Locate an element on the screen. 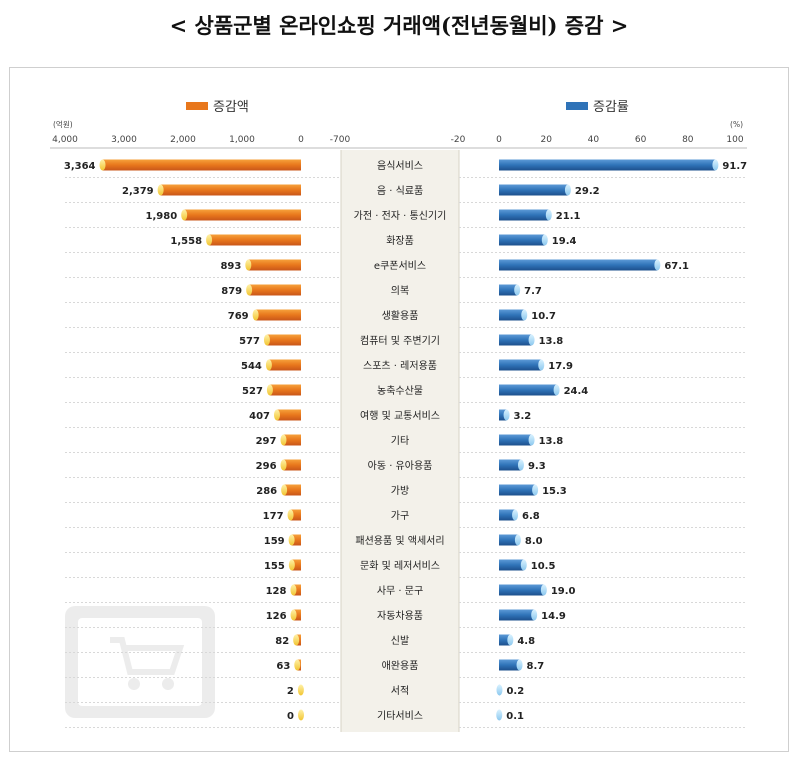 The height and width of the screenshot is (760, 798). amount-value-label: 177 is located at coordinates (273, 516).